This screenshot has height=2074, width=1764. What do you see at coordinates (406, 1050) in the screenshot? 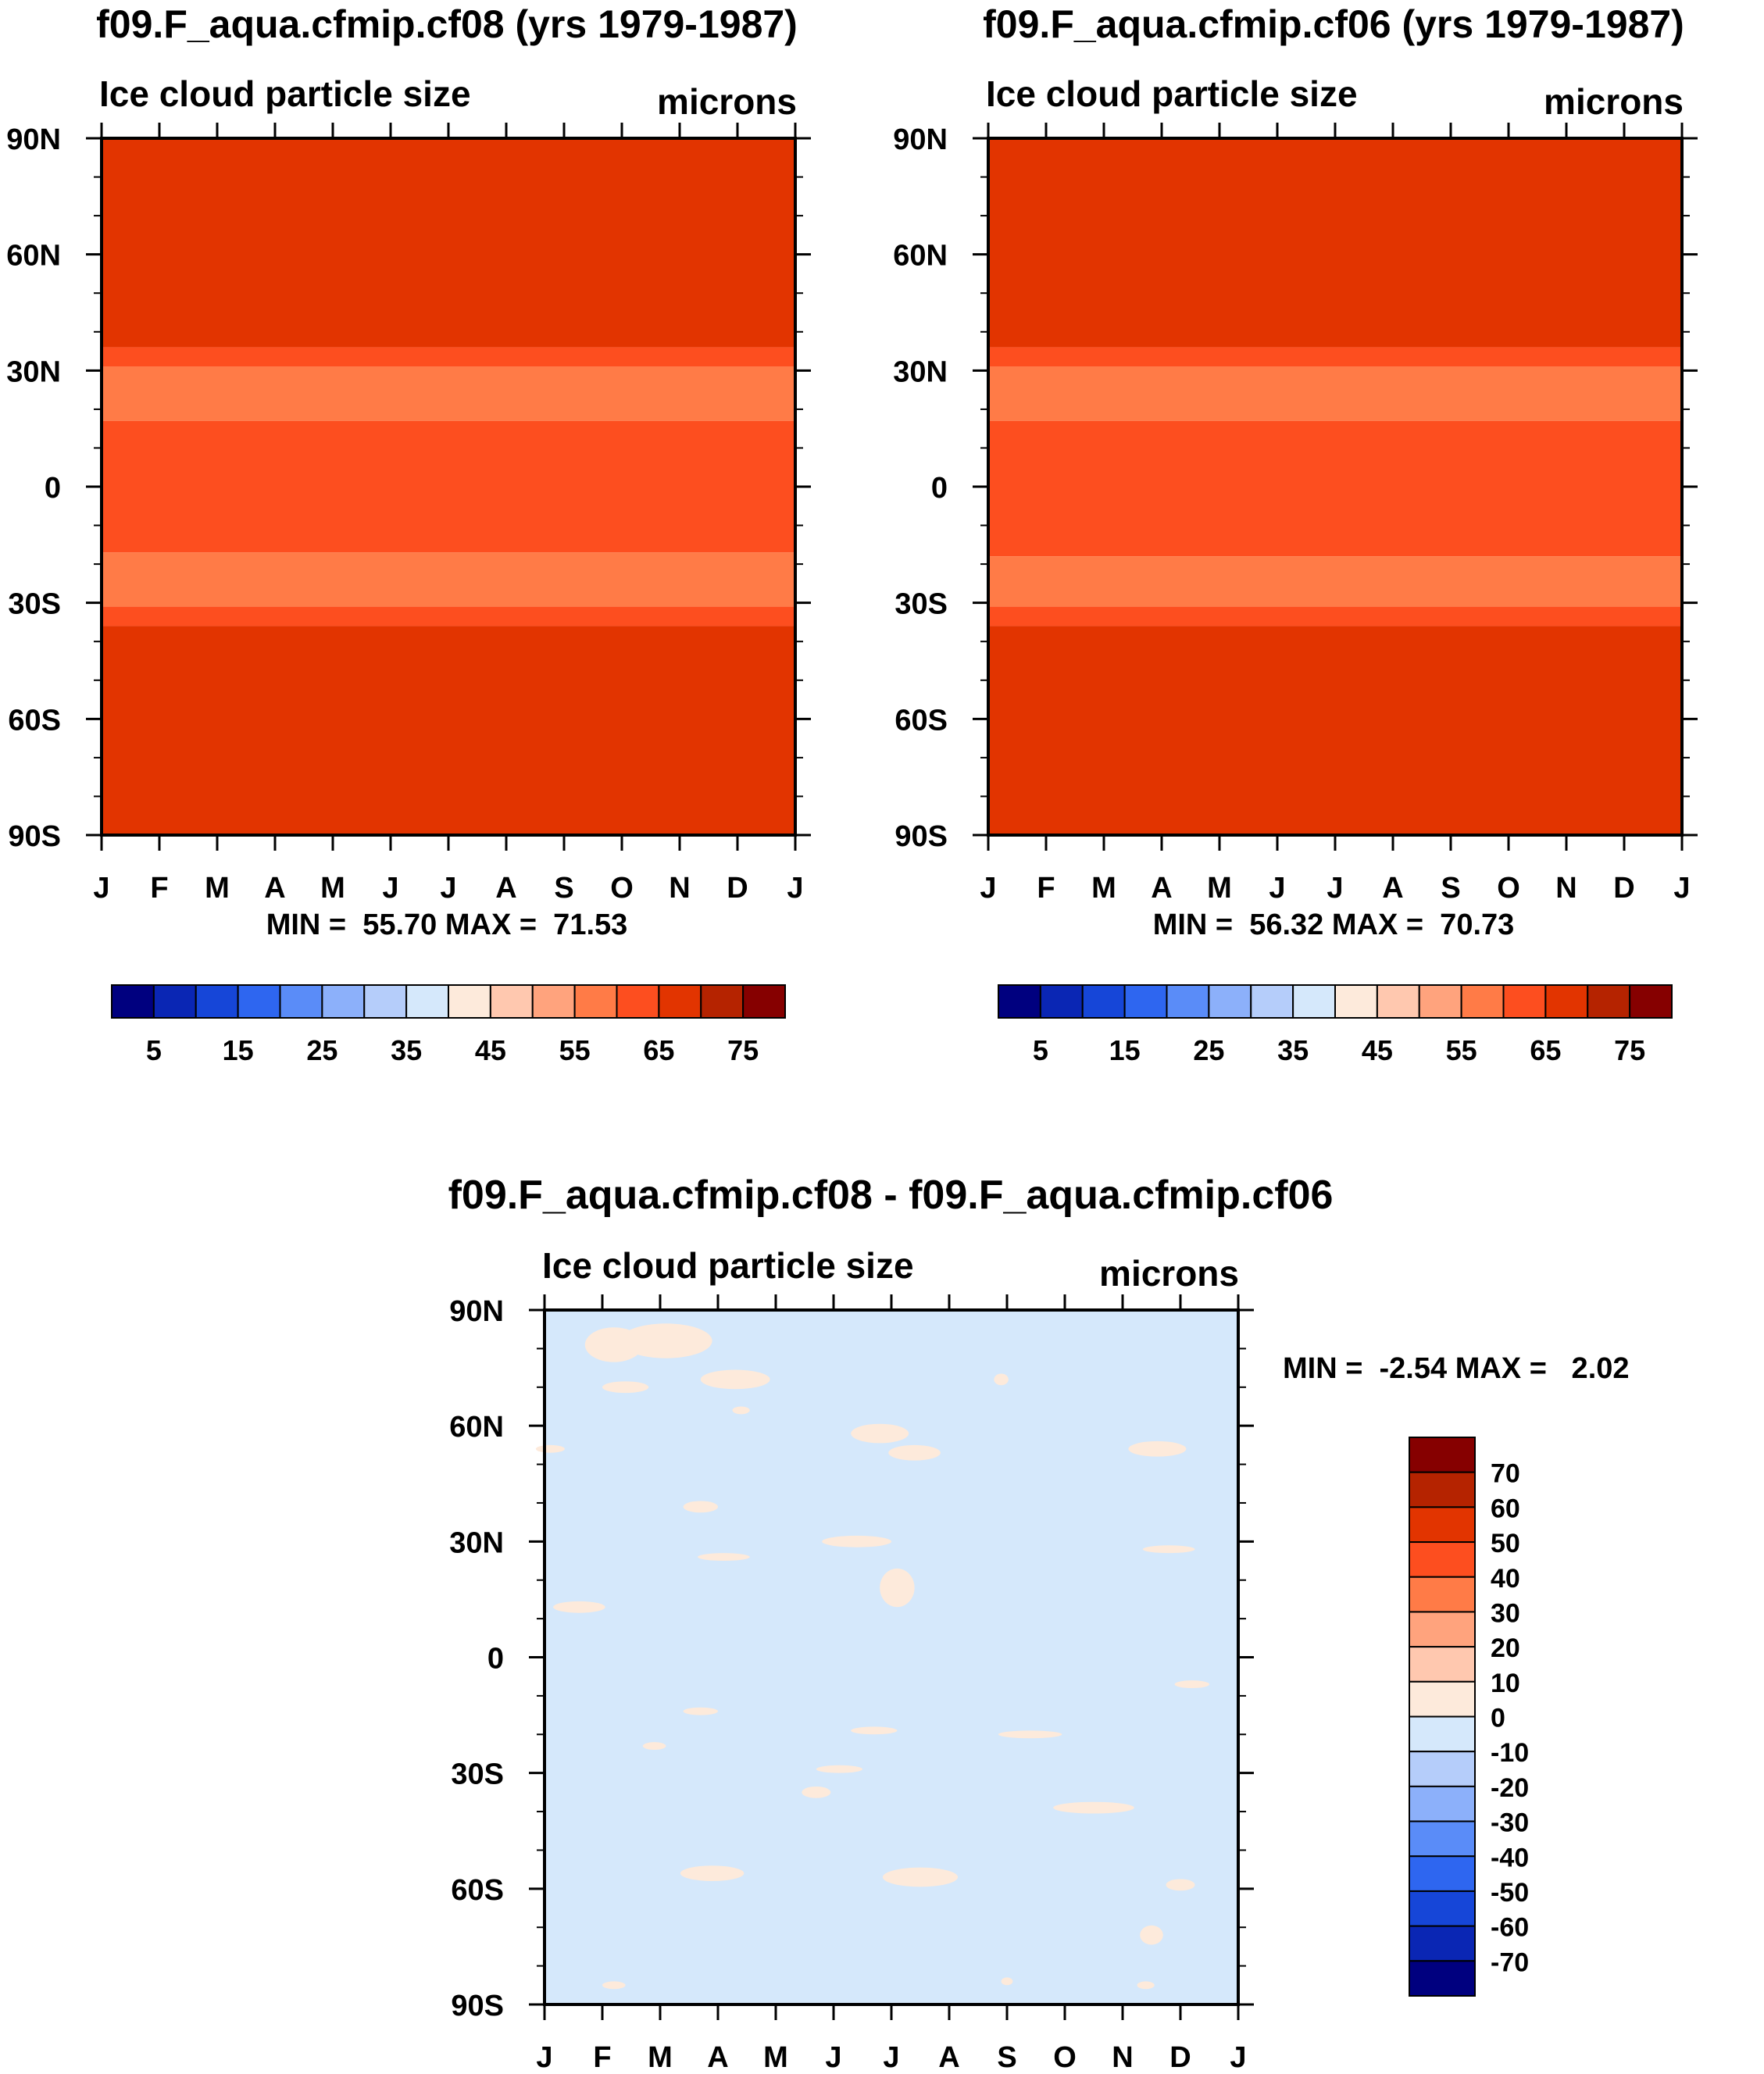
I see `colorbar-label: 35` at bounding box center [406, 1050].